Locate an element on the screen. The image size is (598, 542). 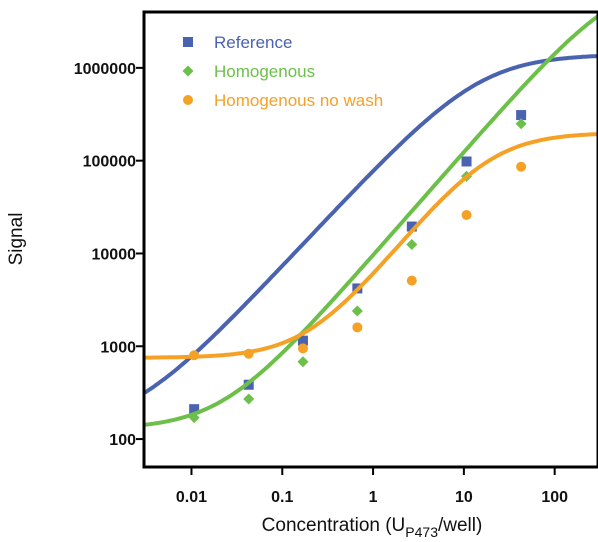
y-tick-label: 1000 is located at coordinates (118, 347).